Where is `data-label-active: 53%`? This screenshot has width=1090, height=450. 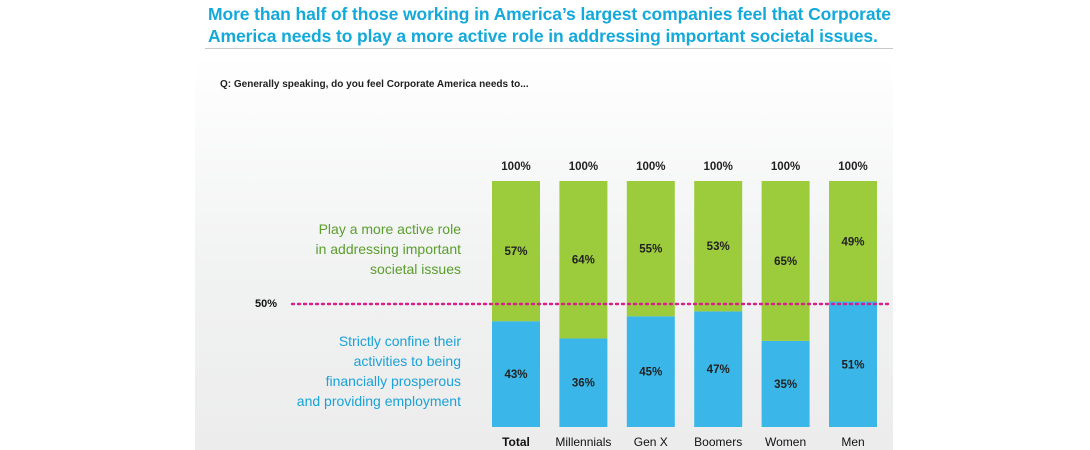 data-label-active: 53% is located at coordinates (718, 247).